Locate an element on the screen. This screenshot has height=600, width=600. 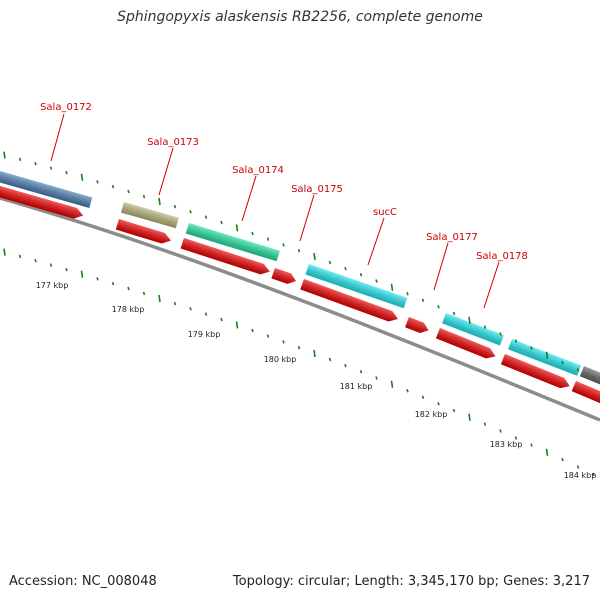
gene-label: Sala_0172 is located at coordinates (66, 107).